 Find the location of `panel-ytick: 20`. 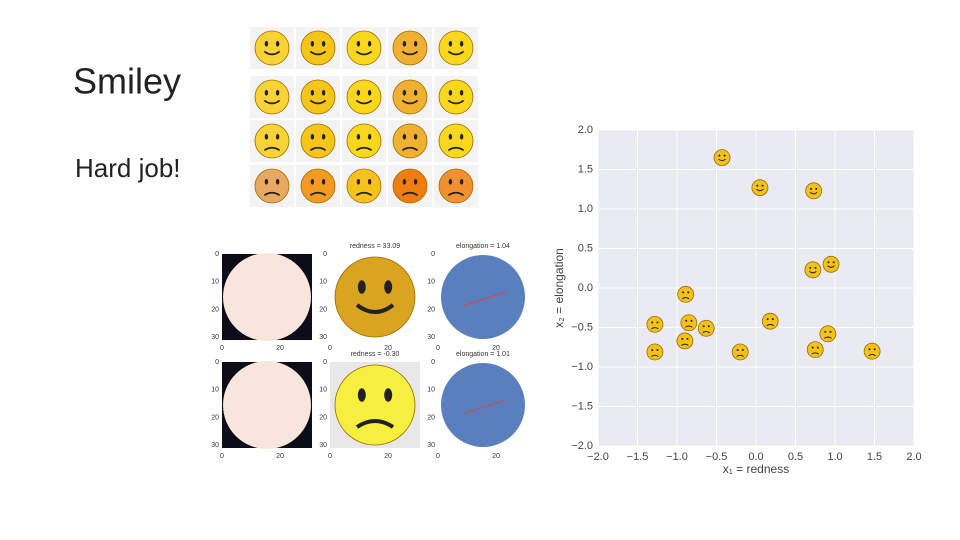

panel-ytick: 20 is located at coordinates (323, 309).